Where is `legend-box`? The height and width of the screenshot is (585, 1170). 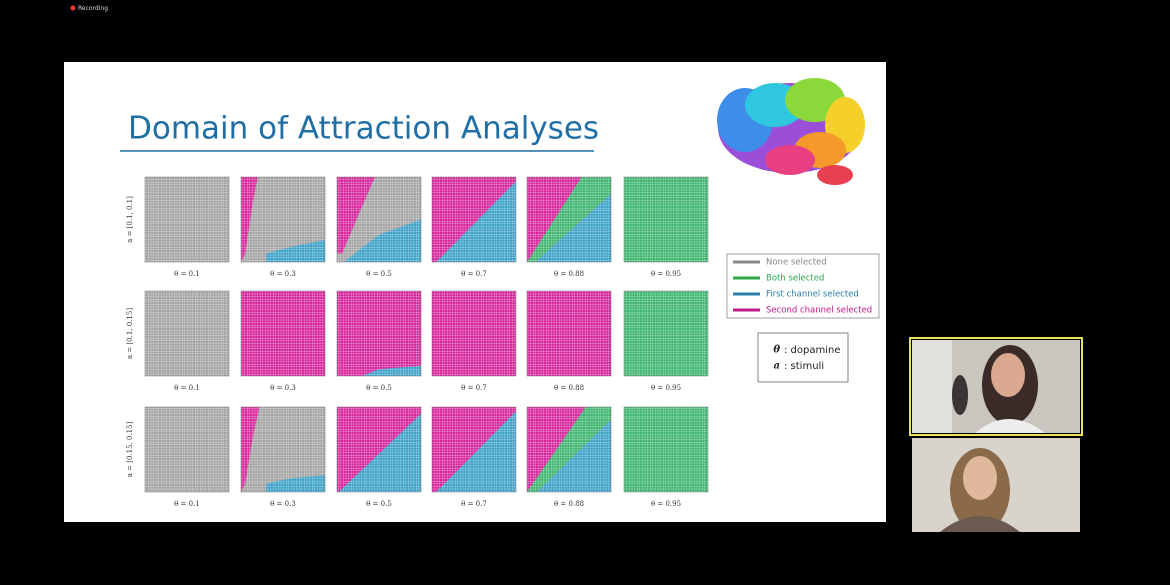 legend-box is located at coordinates (803, 286).